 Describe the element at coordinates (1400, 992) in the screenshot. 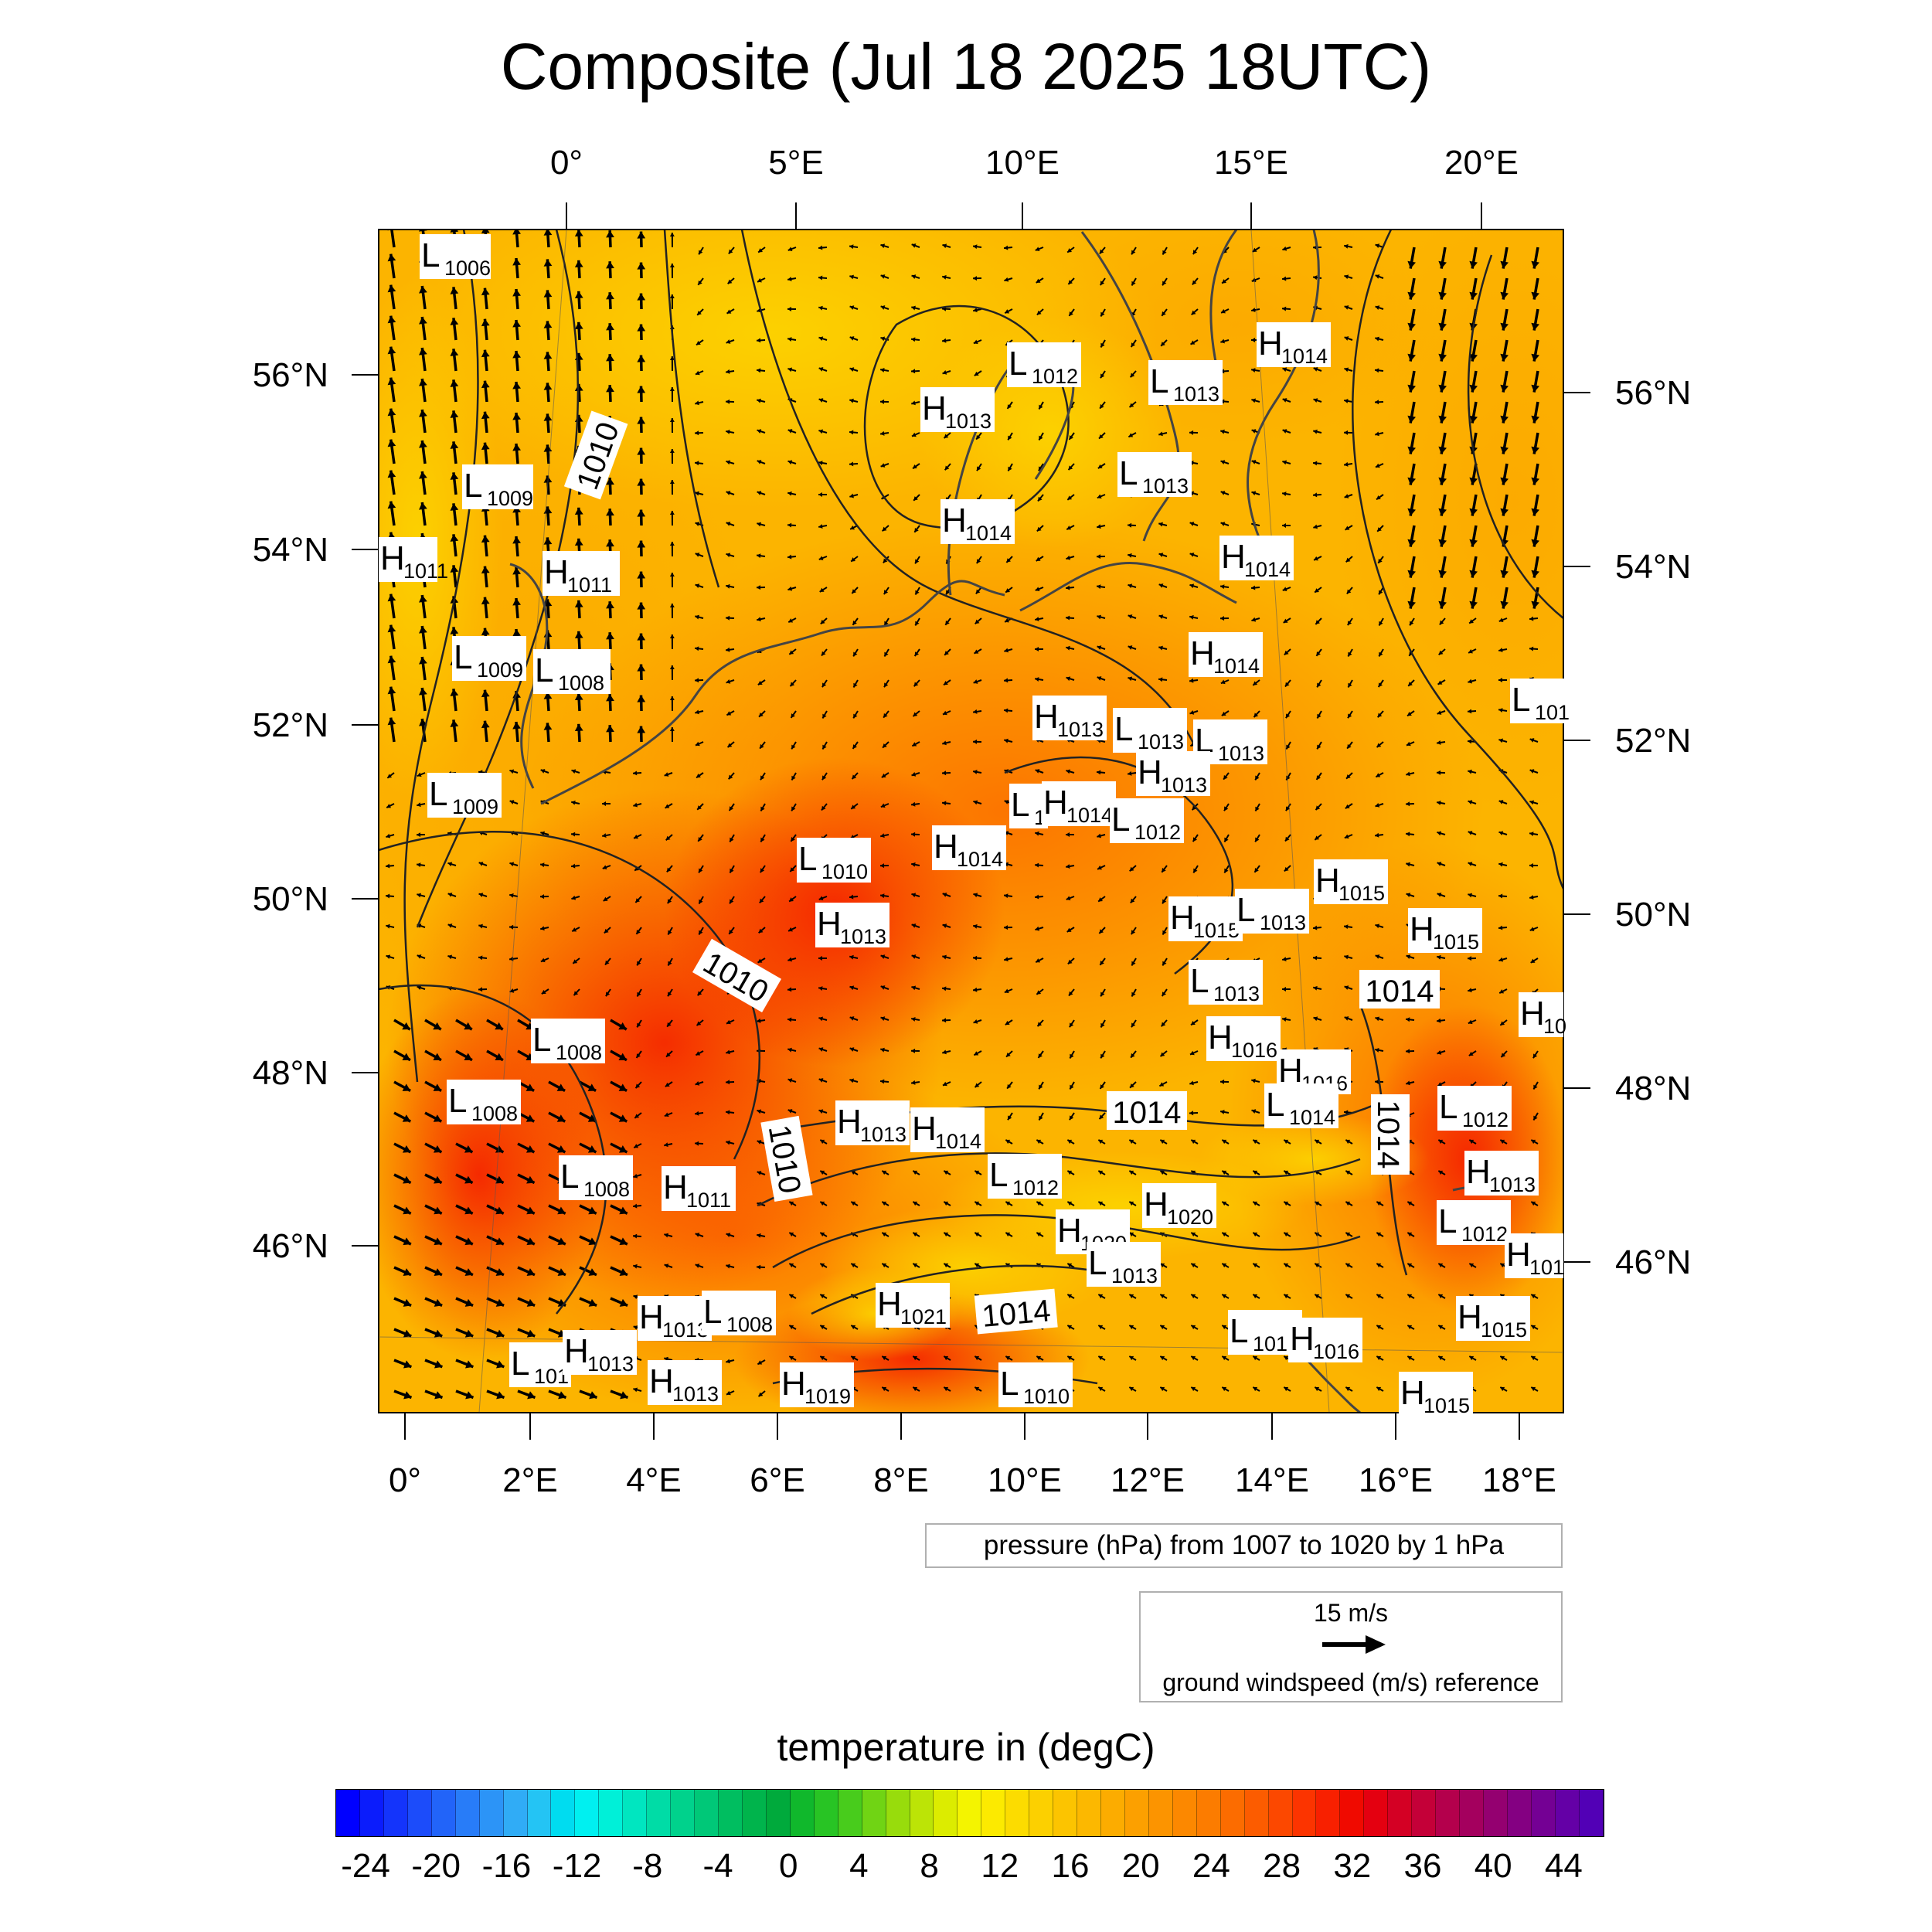

I see `isobar-label-text: 1014` at that location.